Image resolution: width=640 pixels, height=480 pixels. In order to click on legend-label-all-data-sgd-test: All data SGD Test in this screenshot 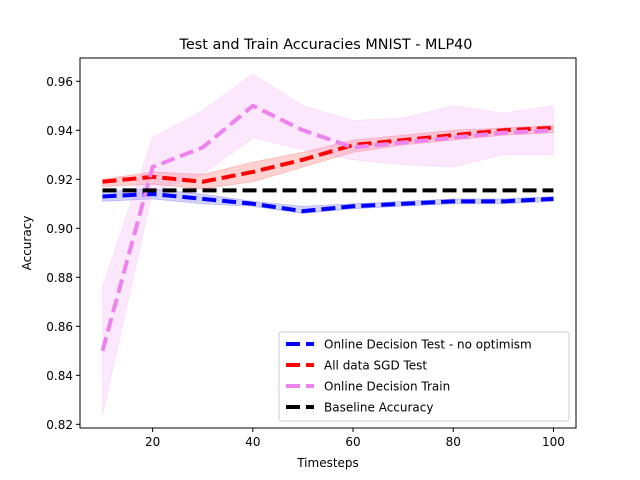, I will do `click(375, 366)`.